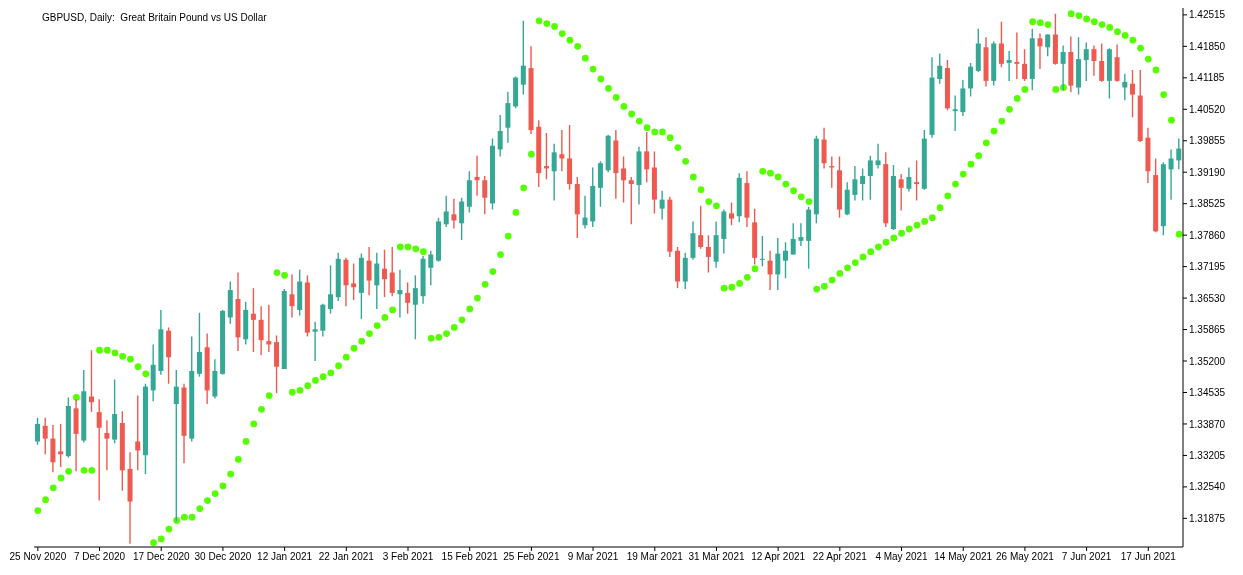  Describe the element at coordinates (154, 17) in the screenshot. I see `chart-title: GBPUSD, Daily: Great Britain Pound vs US Dollar` at that location.